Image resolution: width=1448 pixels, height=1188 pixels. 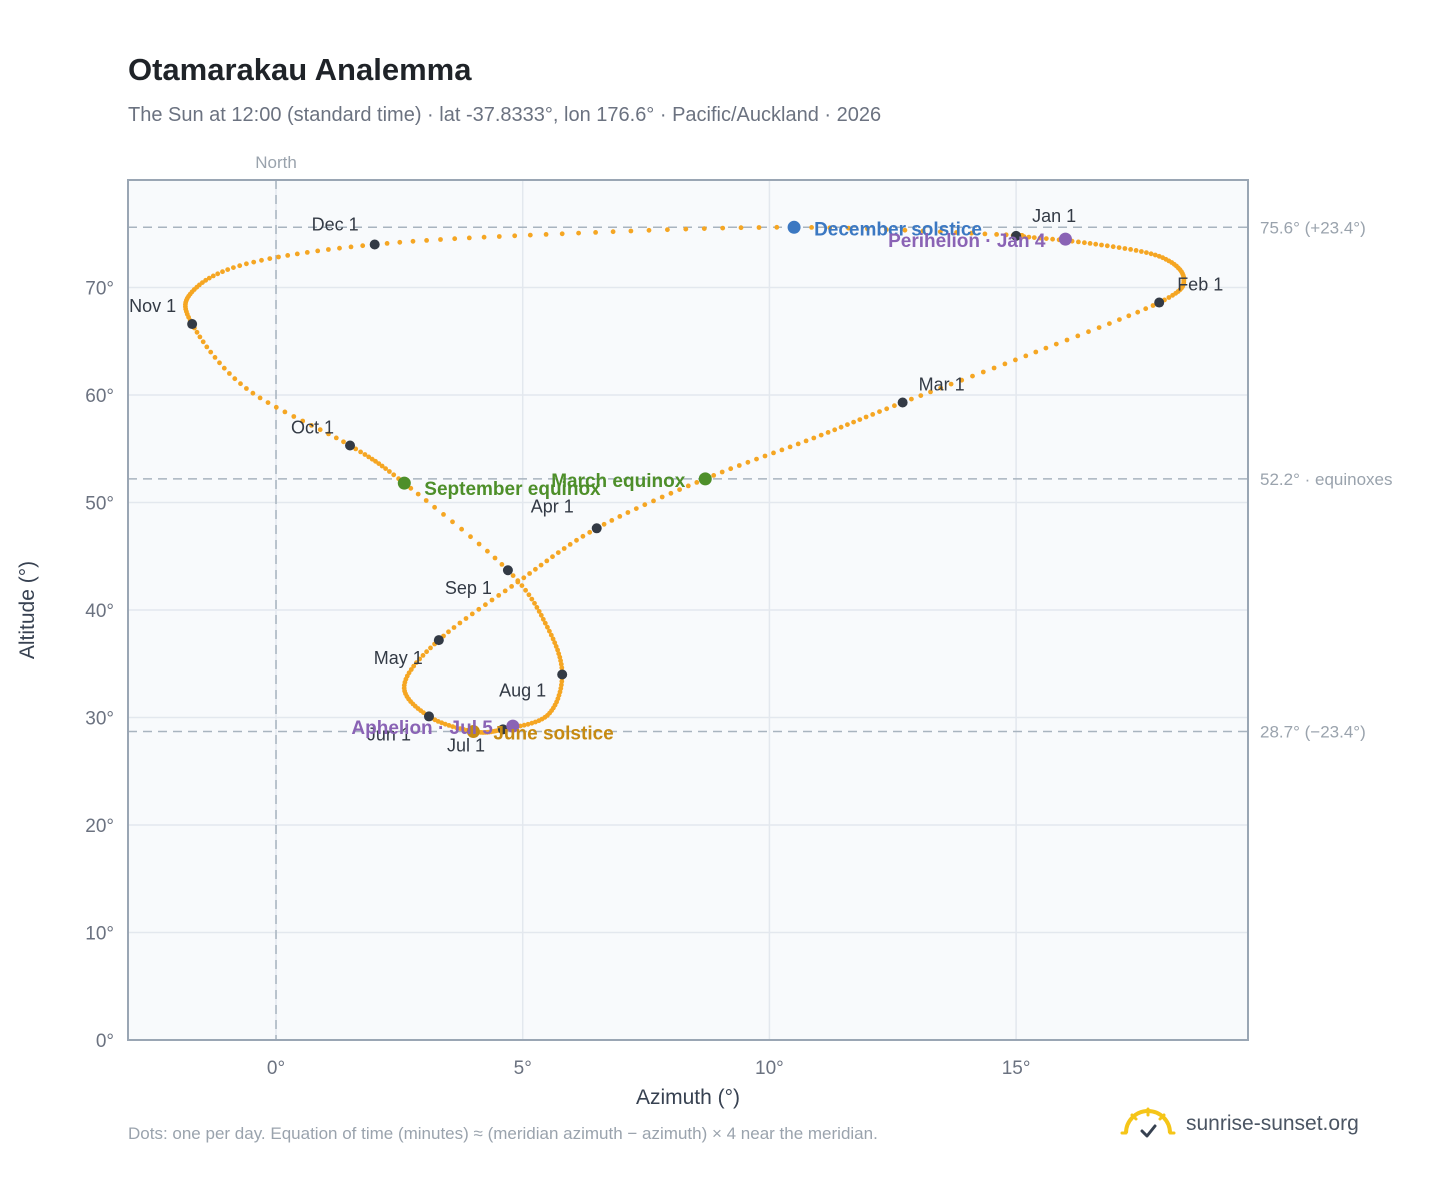 What do you see at coordinates (105, 1041) in the screenshot?
I see `y-tick-label: 0°` at bounding box center [105, 1041].